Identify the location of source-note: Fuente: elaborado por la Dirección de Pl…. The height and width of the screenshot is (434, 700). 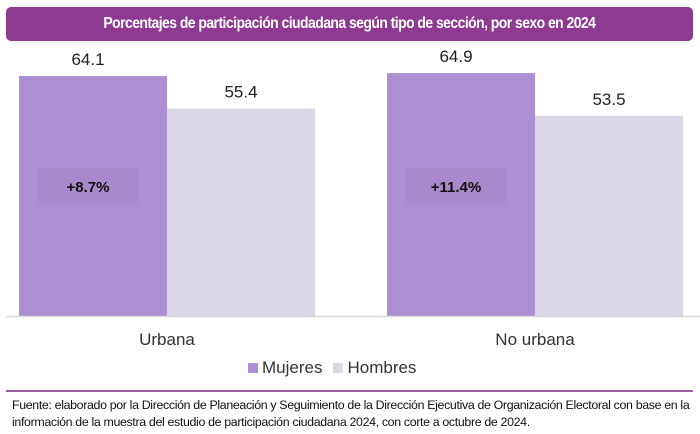
(351, 413).